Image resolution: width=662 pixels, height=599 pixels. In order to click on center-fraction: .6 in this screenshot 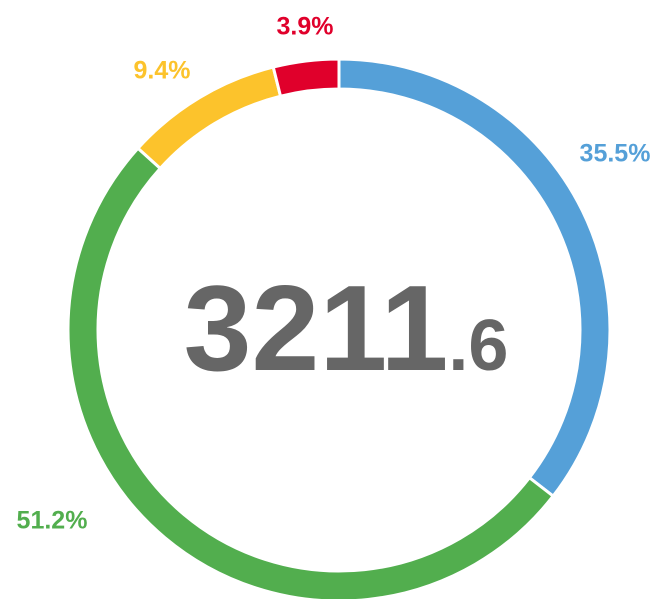, I will do `click(478, 346)`.